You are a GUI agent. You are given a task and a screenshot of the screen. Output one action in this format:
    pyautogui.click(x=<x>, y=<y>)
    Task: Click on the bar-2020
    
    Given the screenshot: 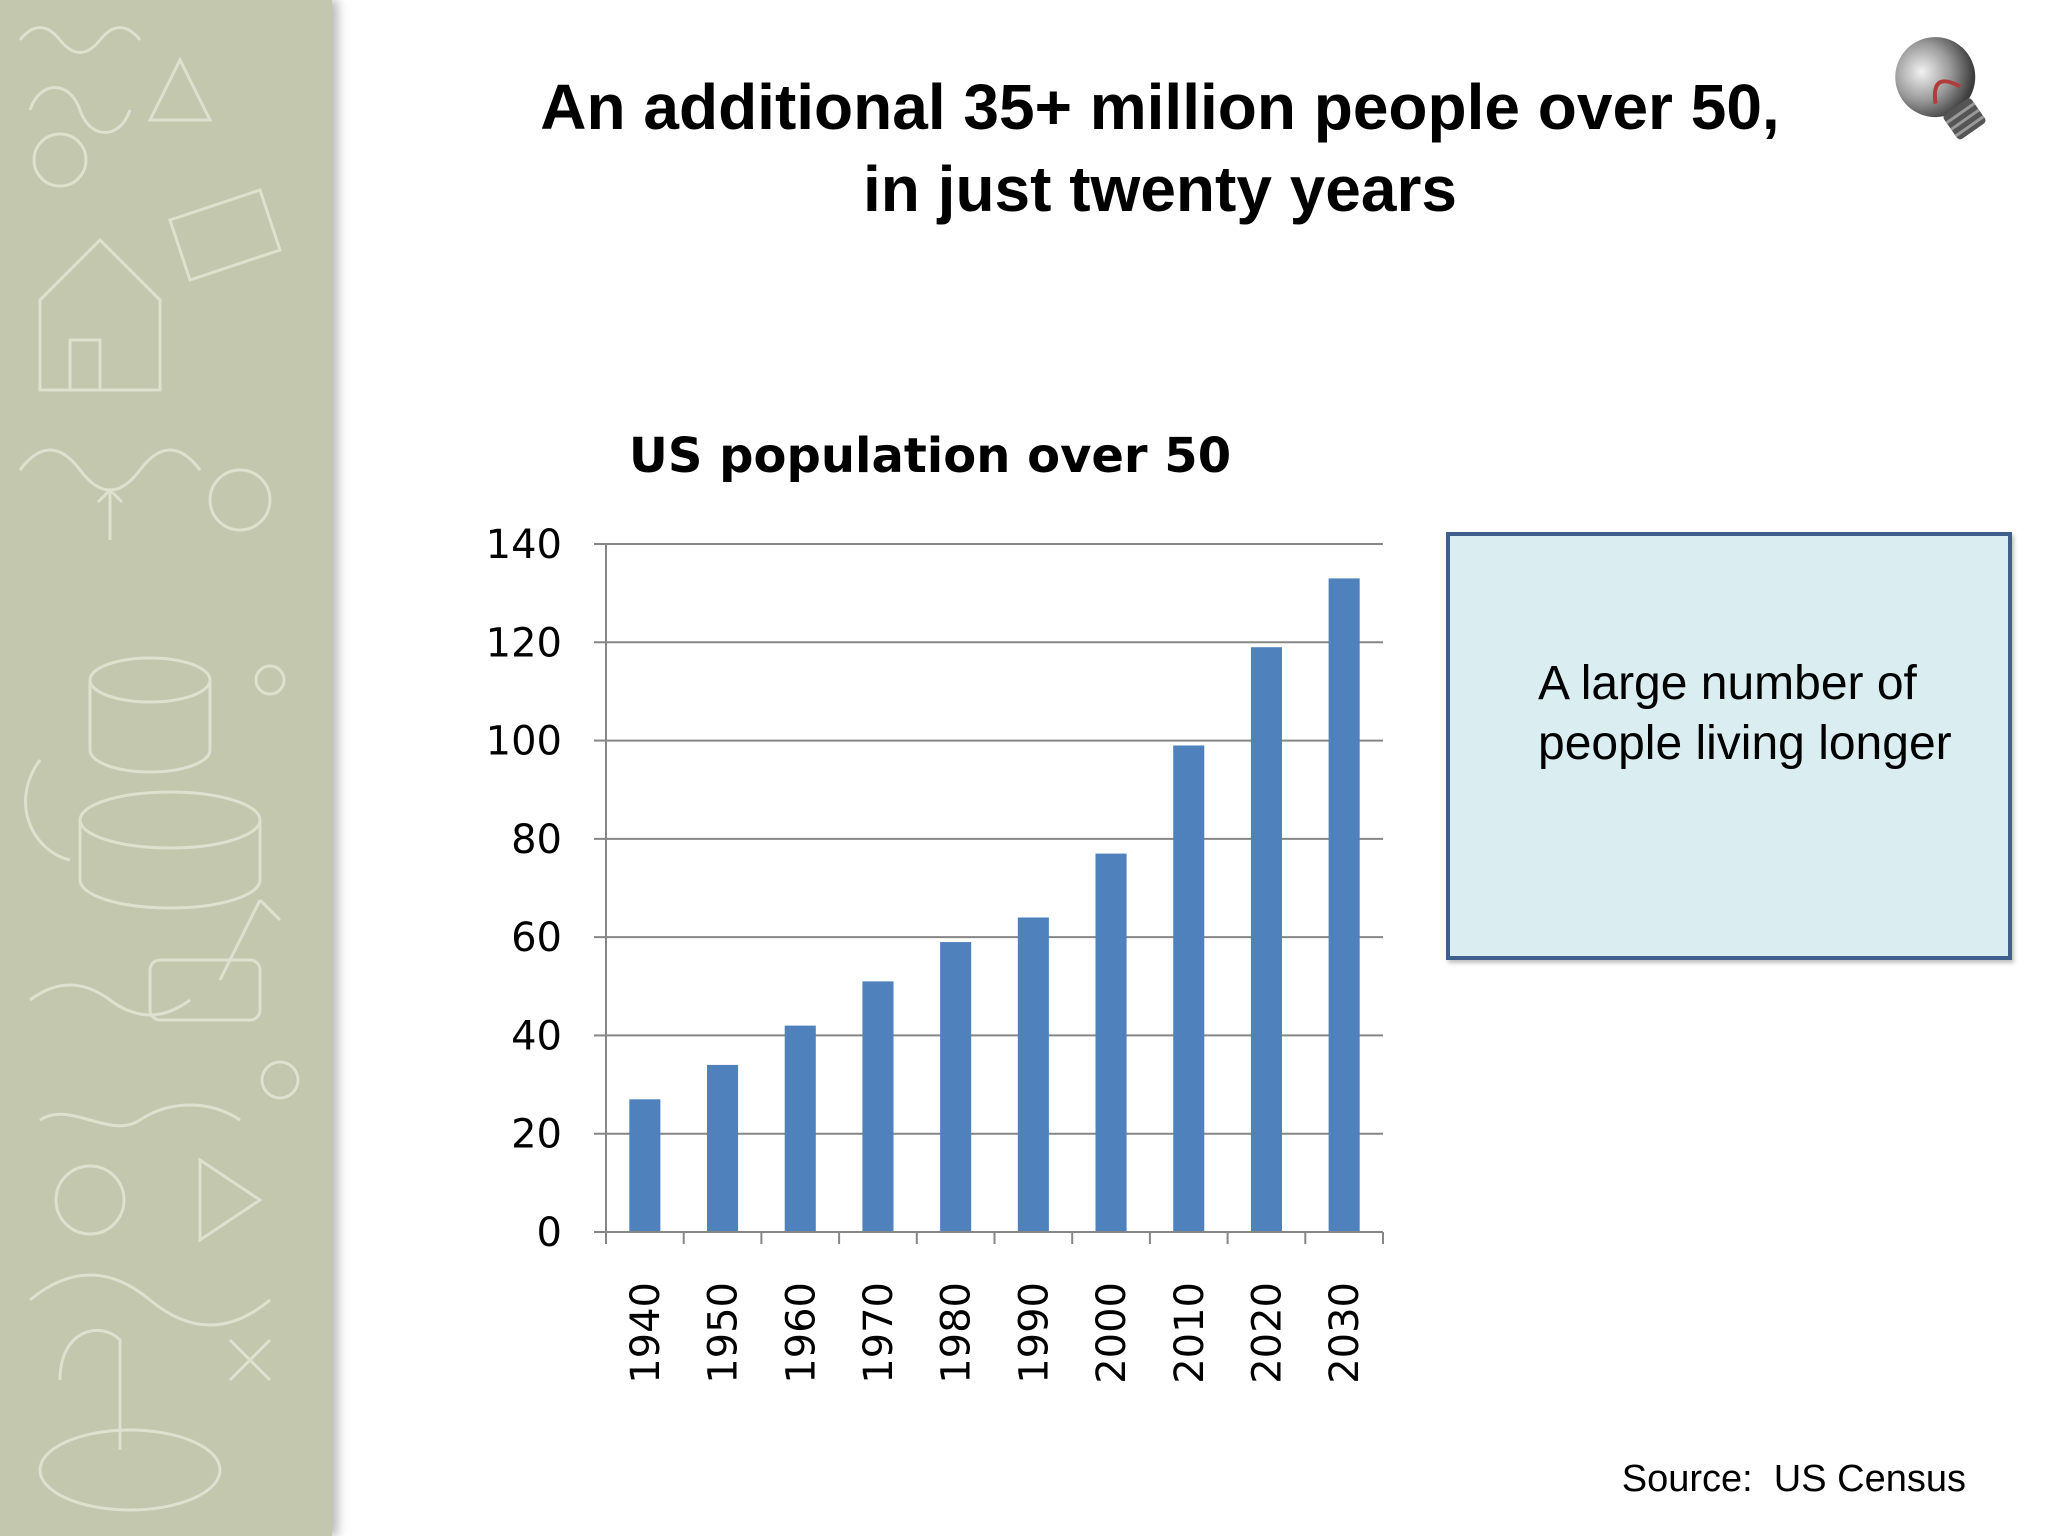 What is the action you would take?
    pyautogui.click(x=1266, y=939)
    